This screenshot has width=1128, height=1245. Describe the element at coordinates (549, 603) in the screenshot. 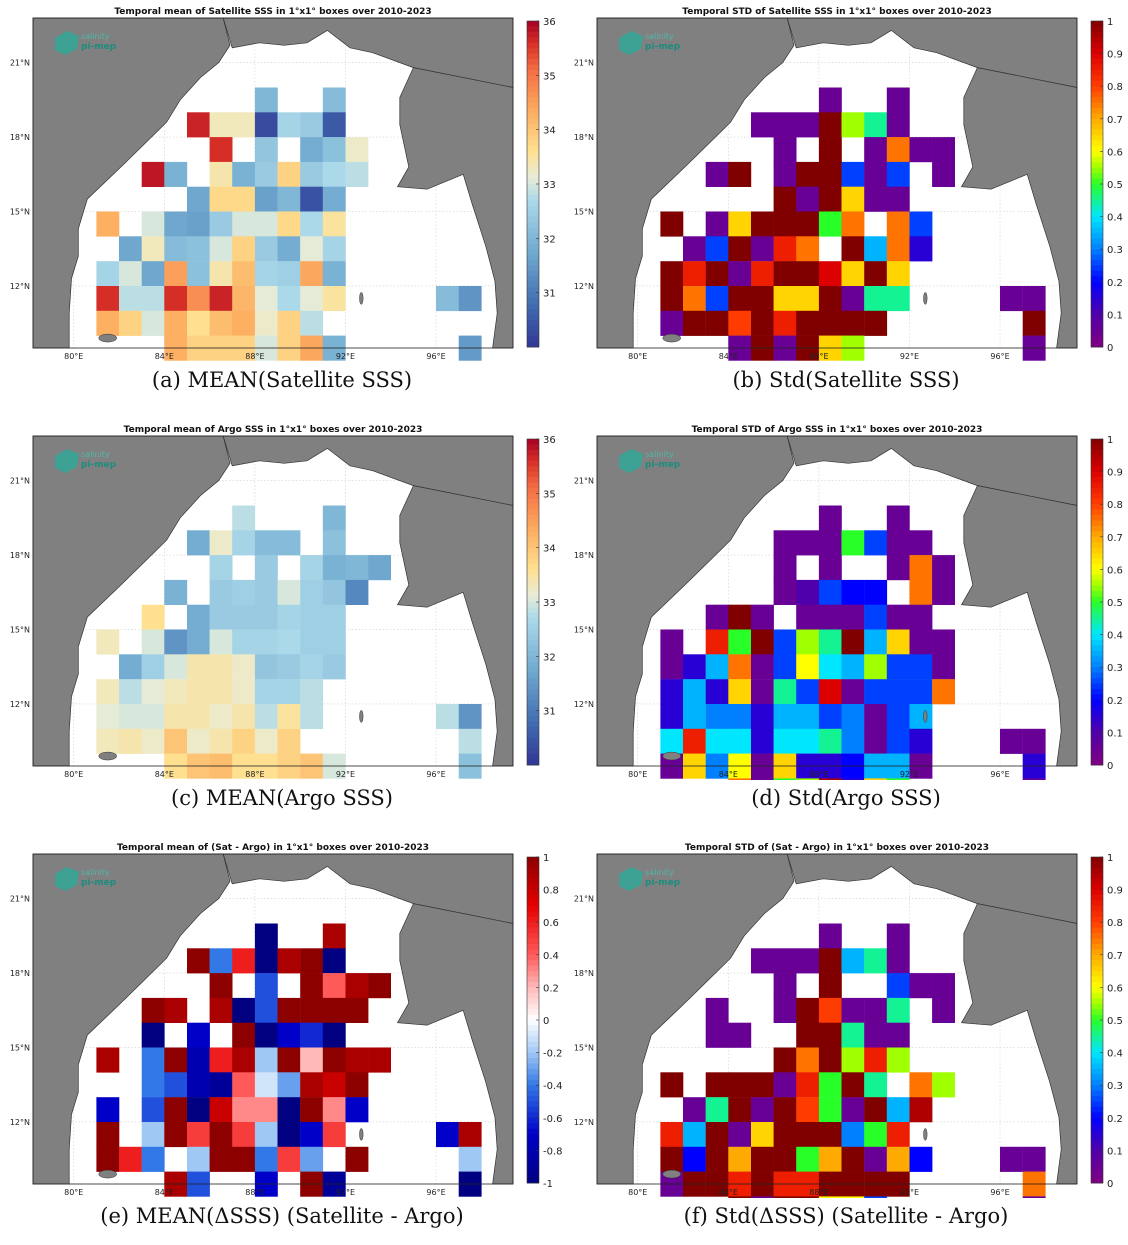

I see `colorbar-tick-label: 33` at that location.